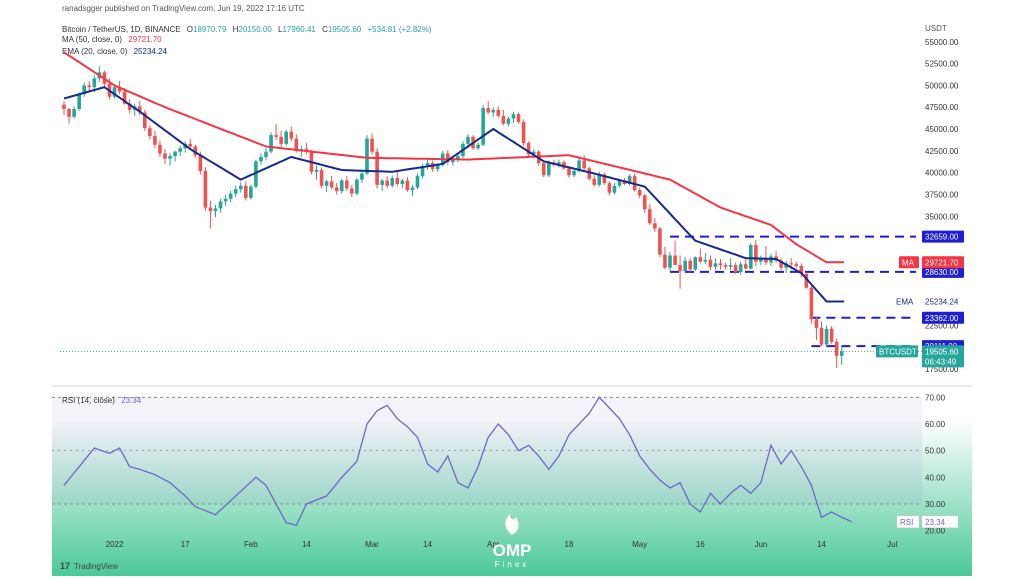 Image resolution: width=1024 pixels, height=581 pixels. I want to click on ema-legend-label: EMA (20, close, 0), so click(95, 51).